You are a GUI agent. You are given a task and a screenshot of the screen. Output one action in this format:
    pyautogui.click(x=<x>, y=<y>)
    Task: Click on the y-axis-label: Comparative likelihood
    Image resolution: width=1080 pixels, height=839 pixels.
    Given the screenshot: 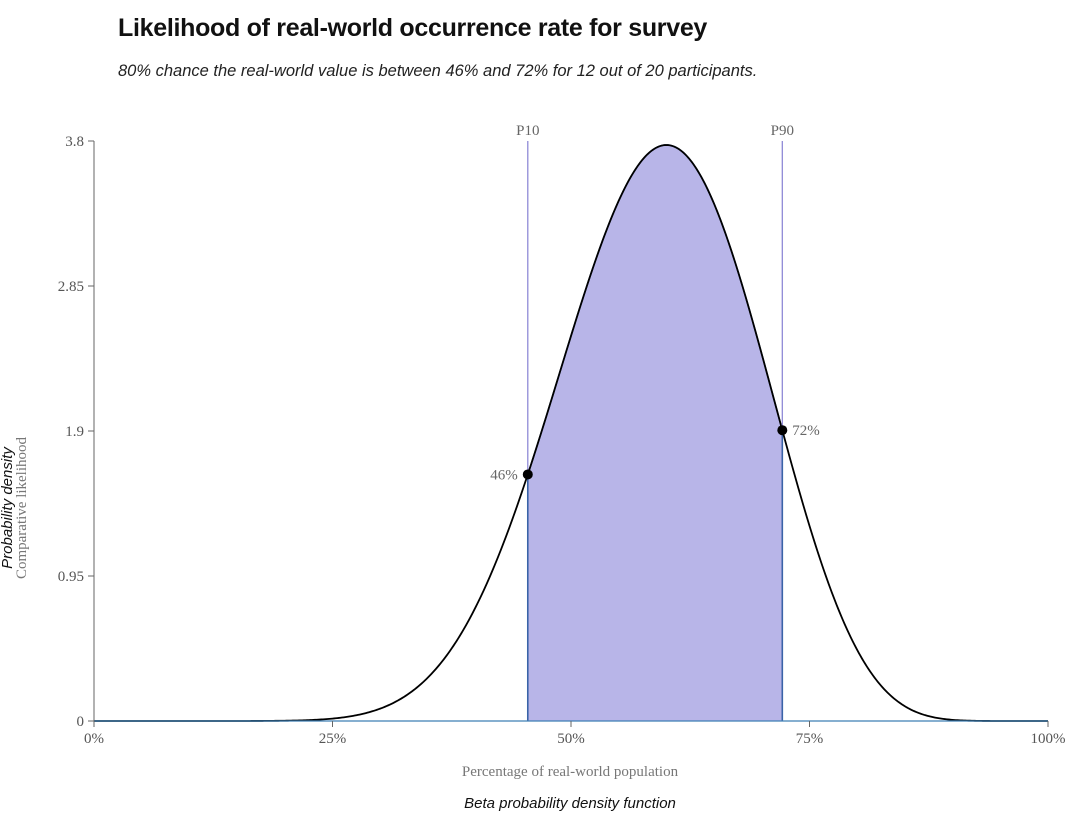 What is the action you would take?
    pyautogui.click(x=22, y=507)
    